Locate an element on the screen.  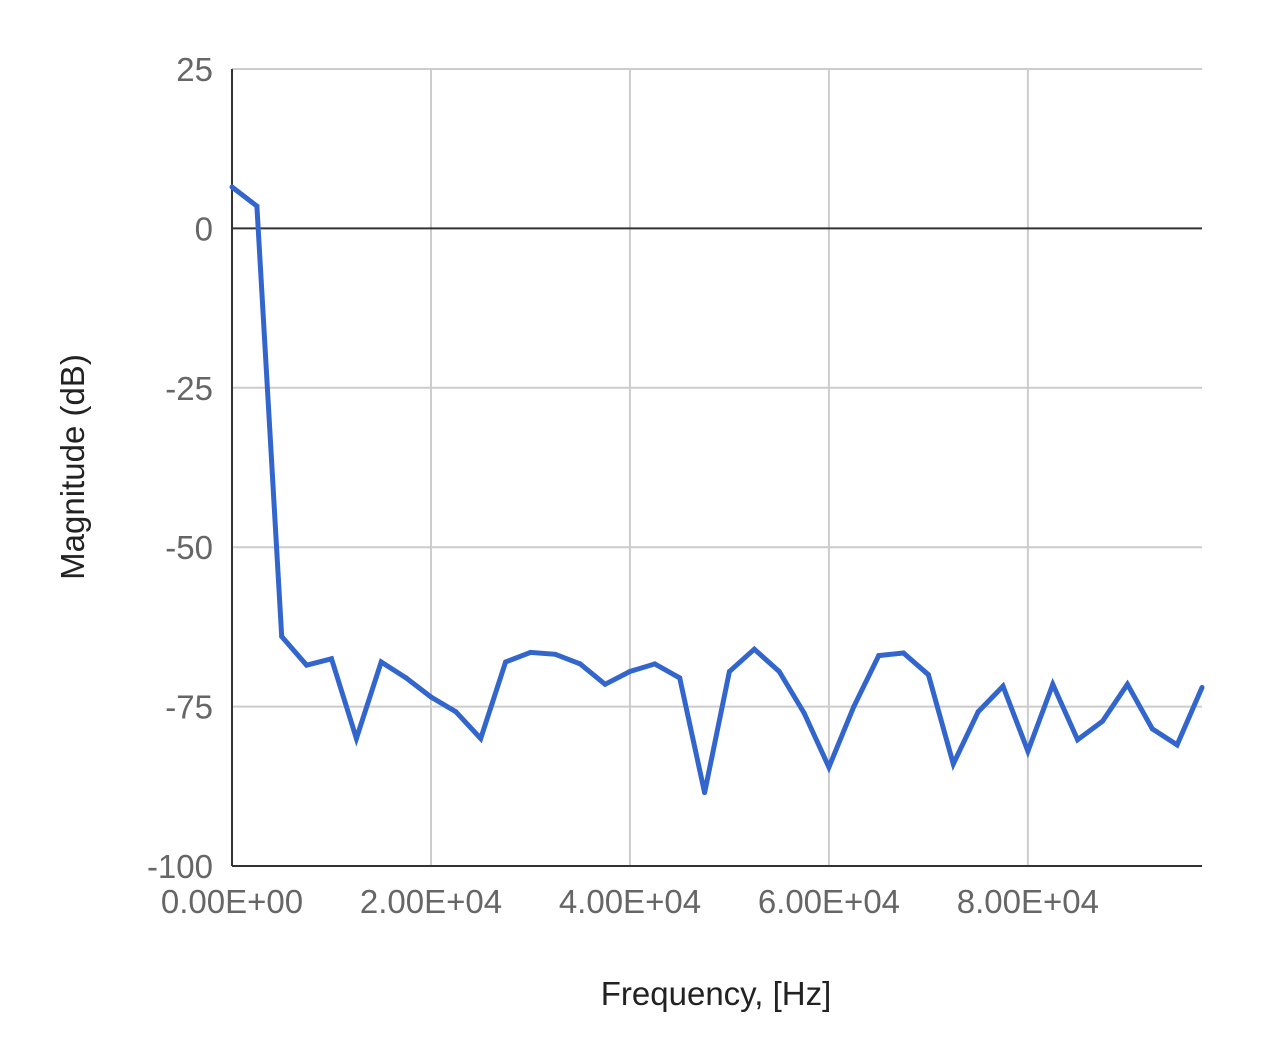
x-tick-label: 4.00E+04 is located at coordinates (630, 901).